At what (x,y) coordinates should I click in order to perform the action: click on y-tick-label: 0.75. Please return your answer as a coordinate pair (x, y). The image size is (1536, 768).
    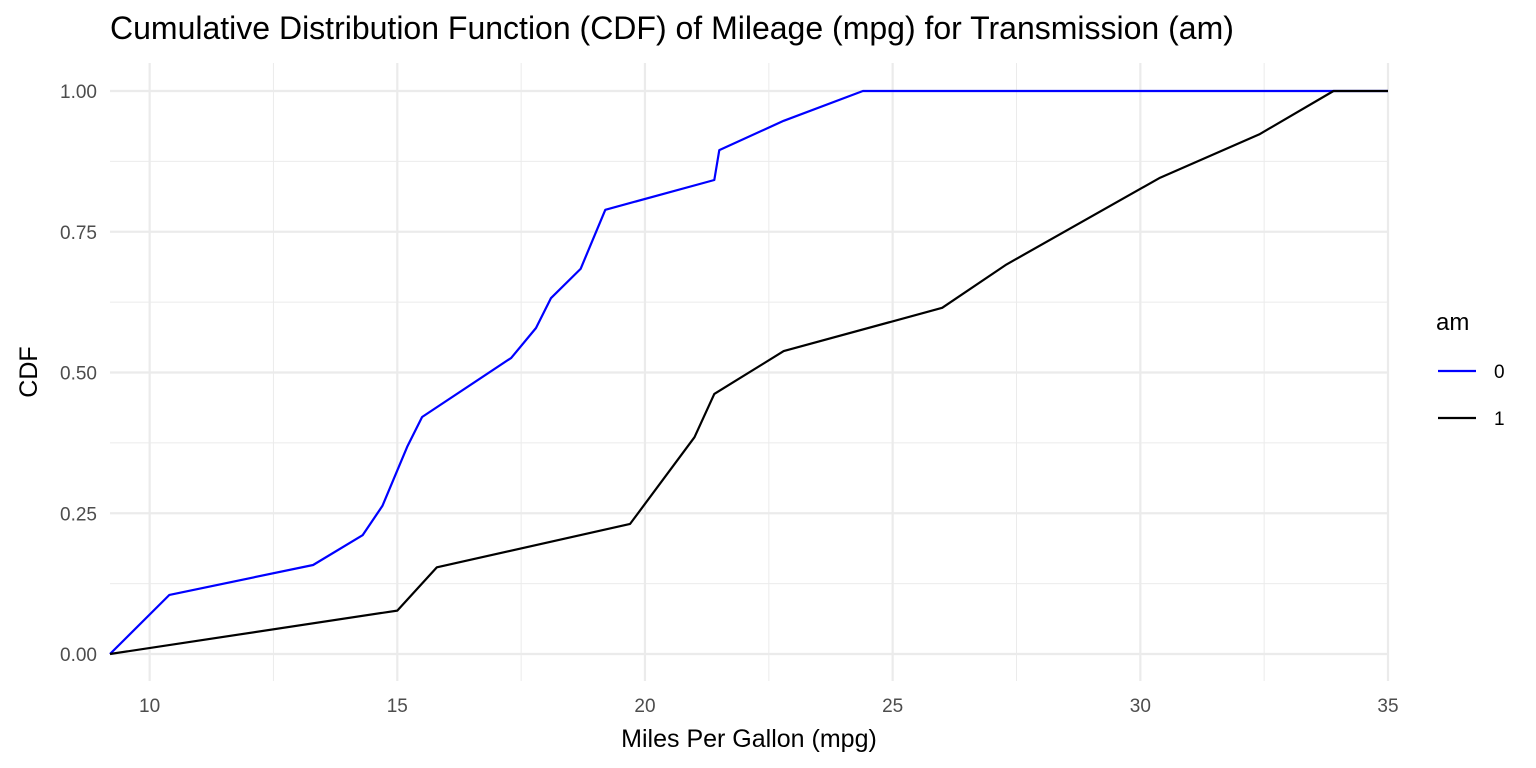
    Looking at the image, I should click on (78, 233).